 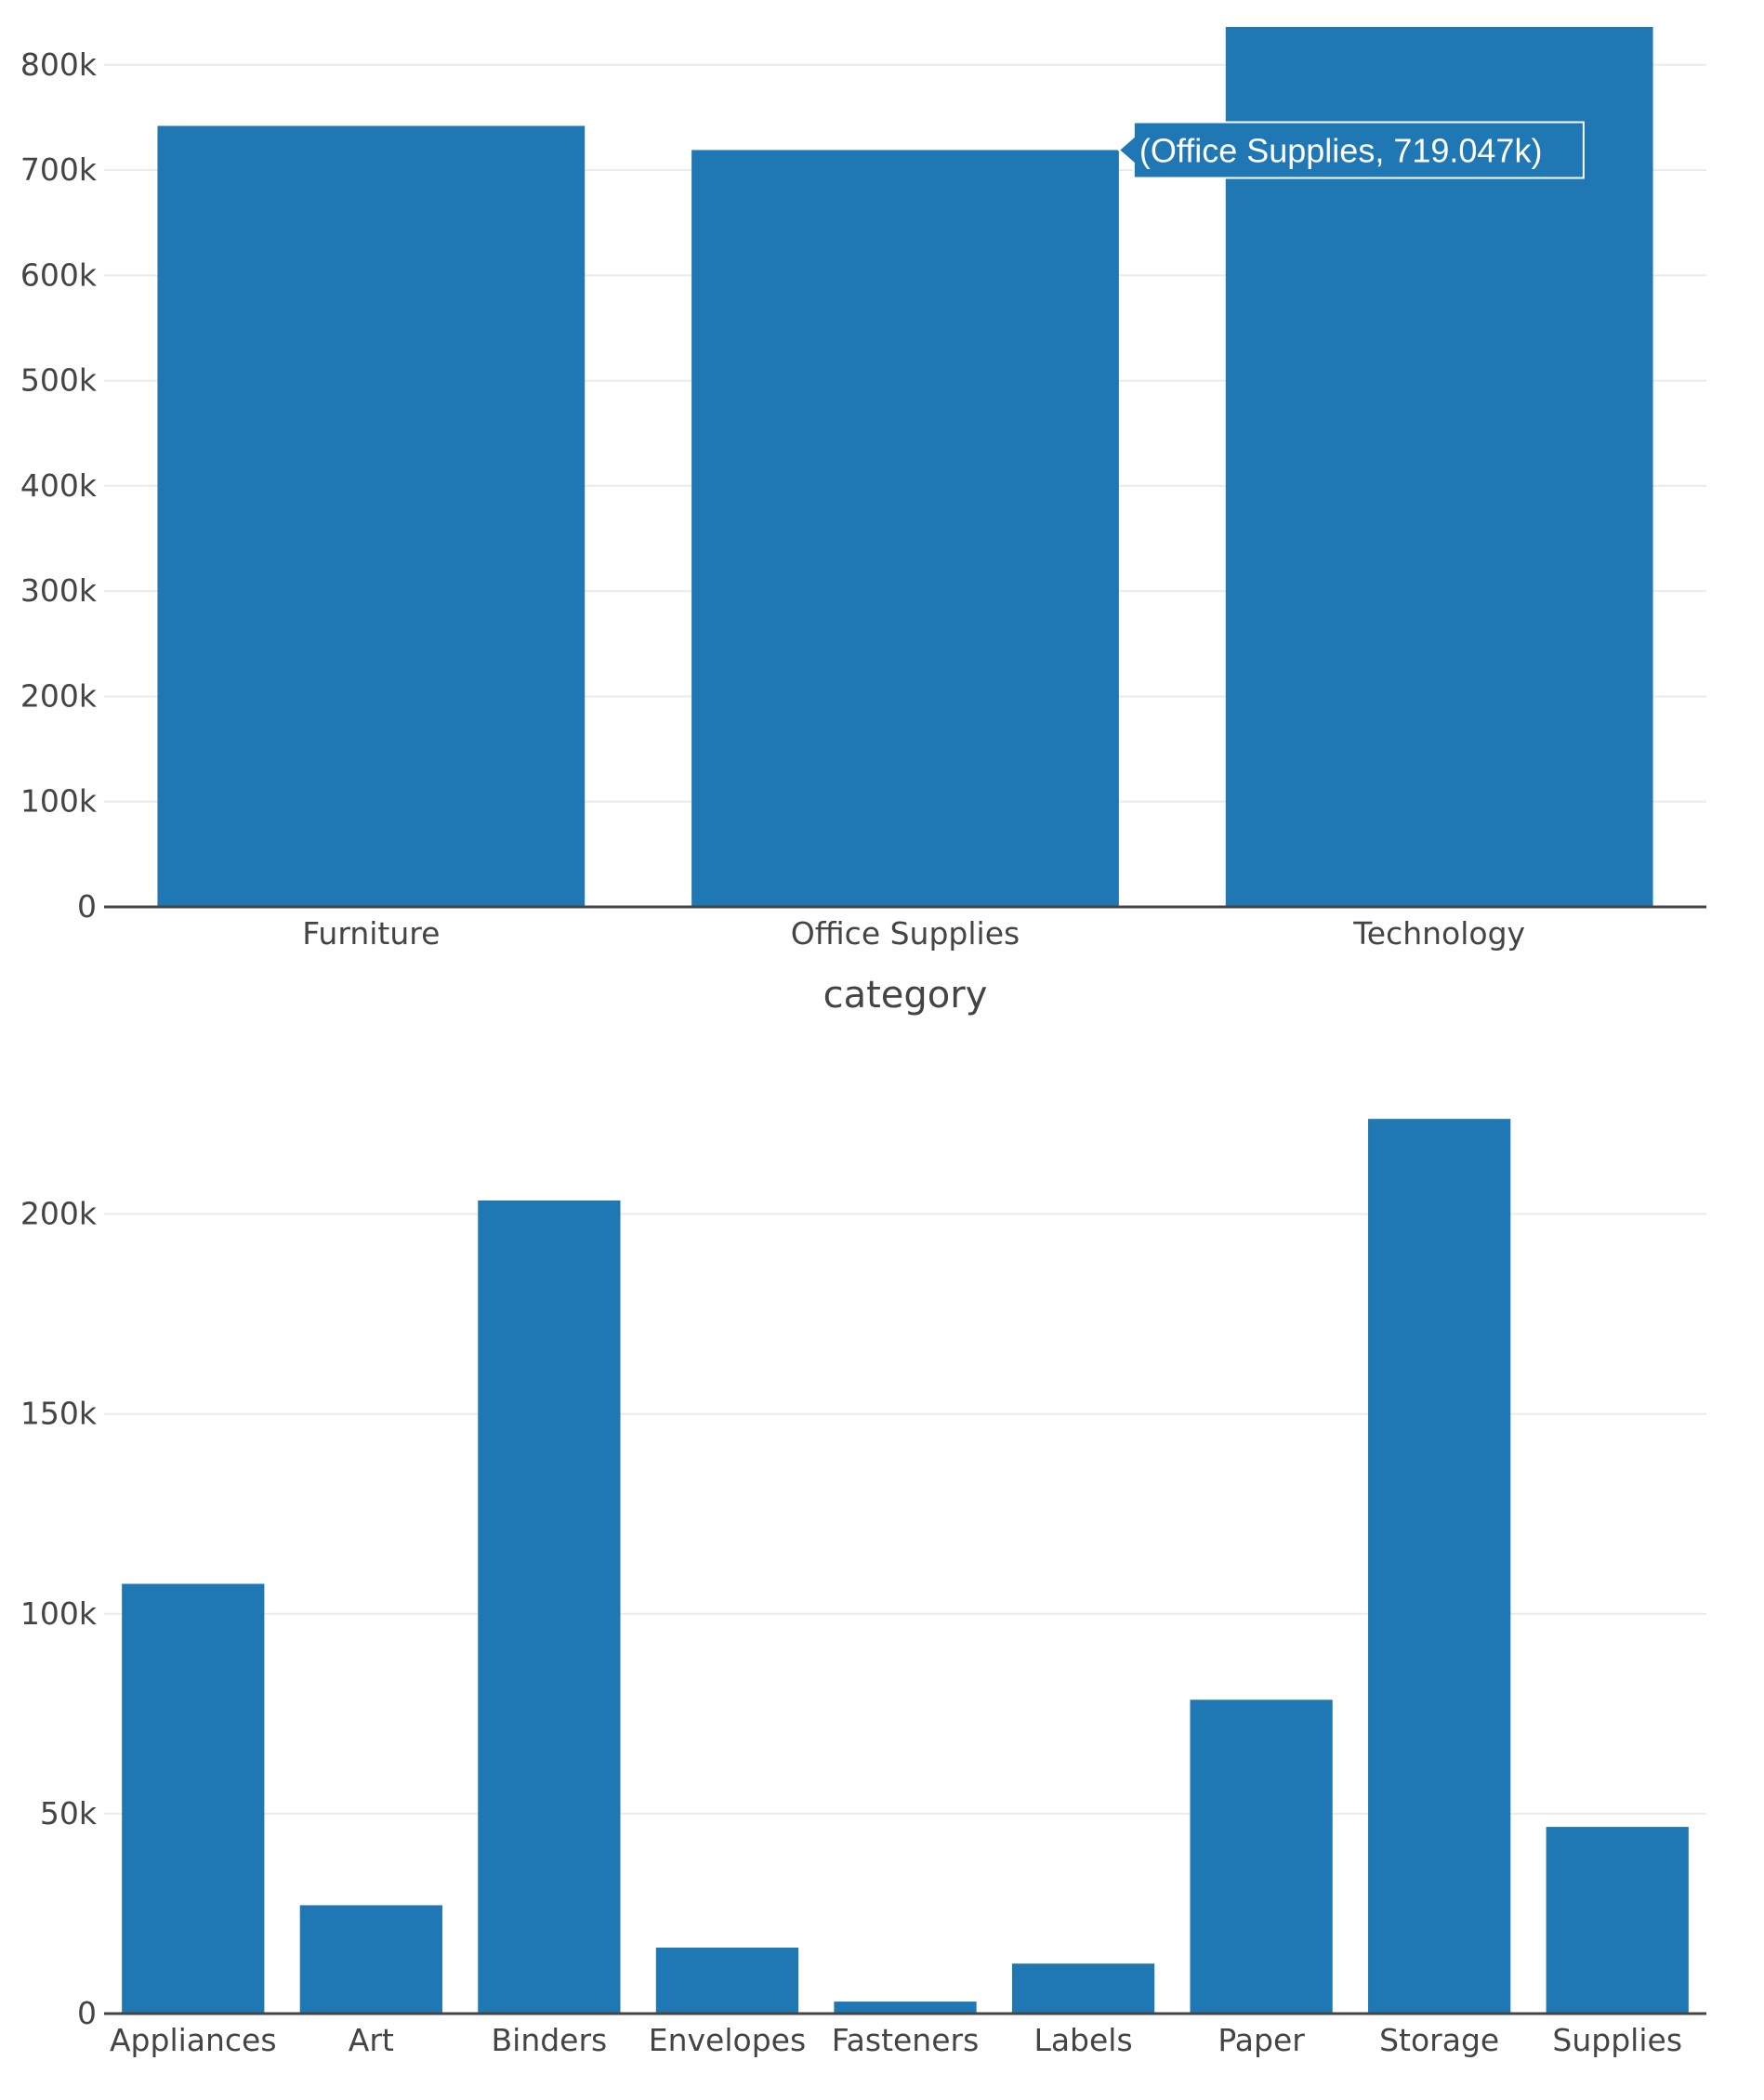 I want to click on y-tick-label-150k: 150k, so click(x=59, y=1414).